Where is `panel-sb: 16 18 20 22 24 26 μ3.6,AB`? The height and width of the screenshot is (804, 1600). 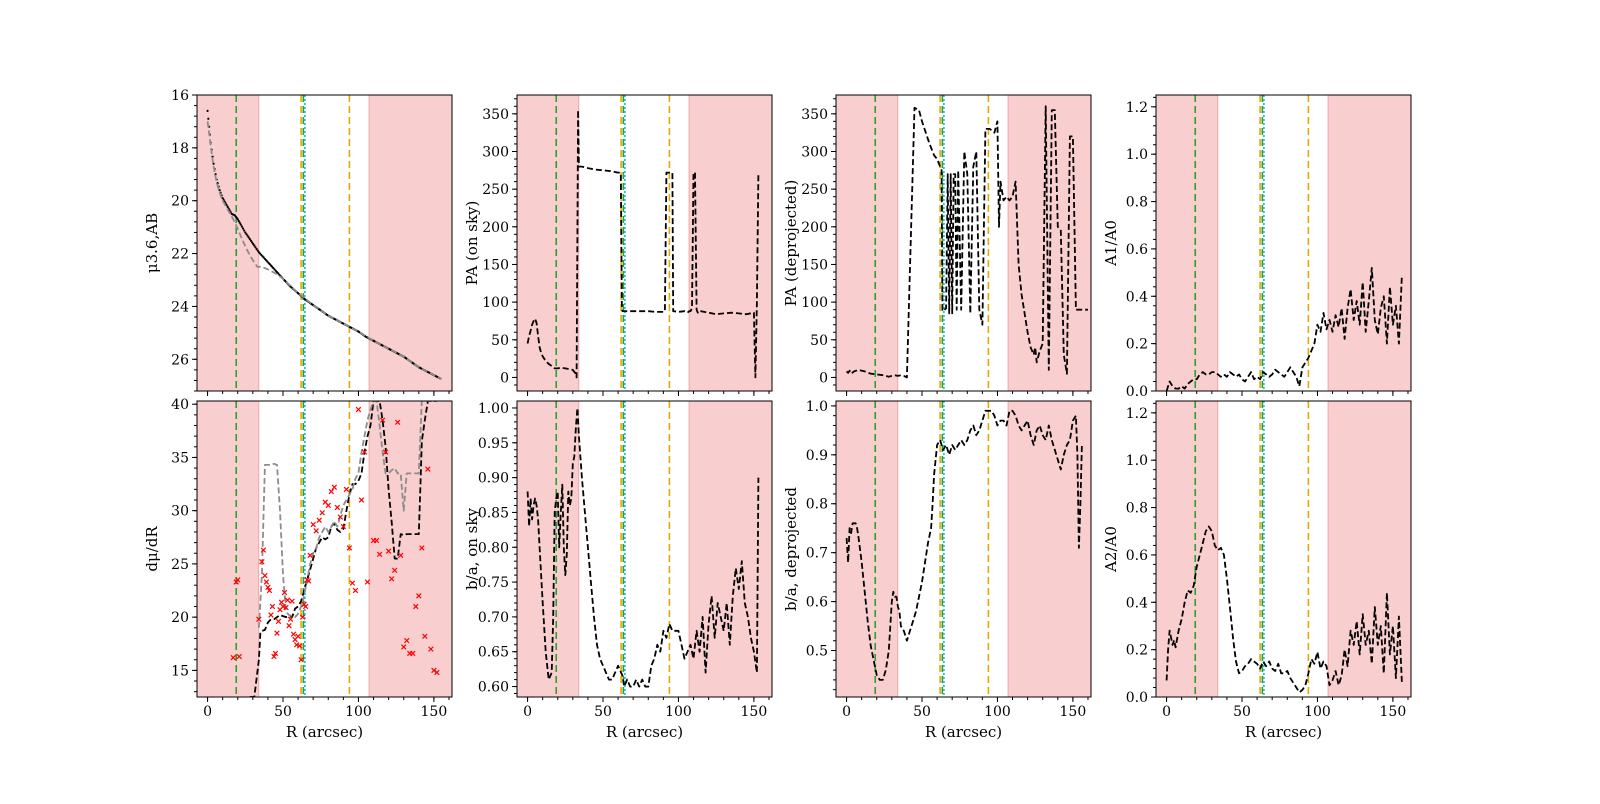
panel-sb: 16 18 20 22 24 26 μ3.6,AB is located at coordinates (298, 242).